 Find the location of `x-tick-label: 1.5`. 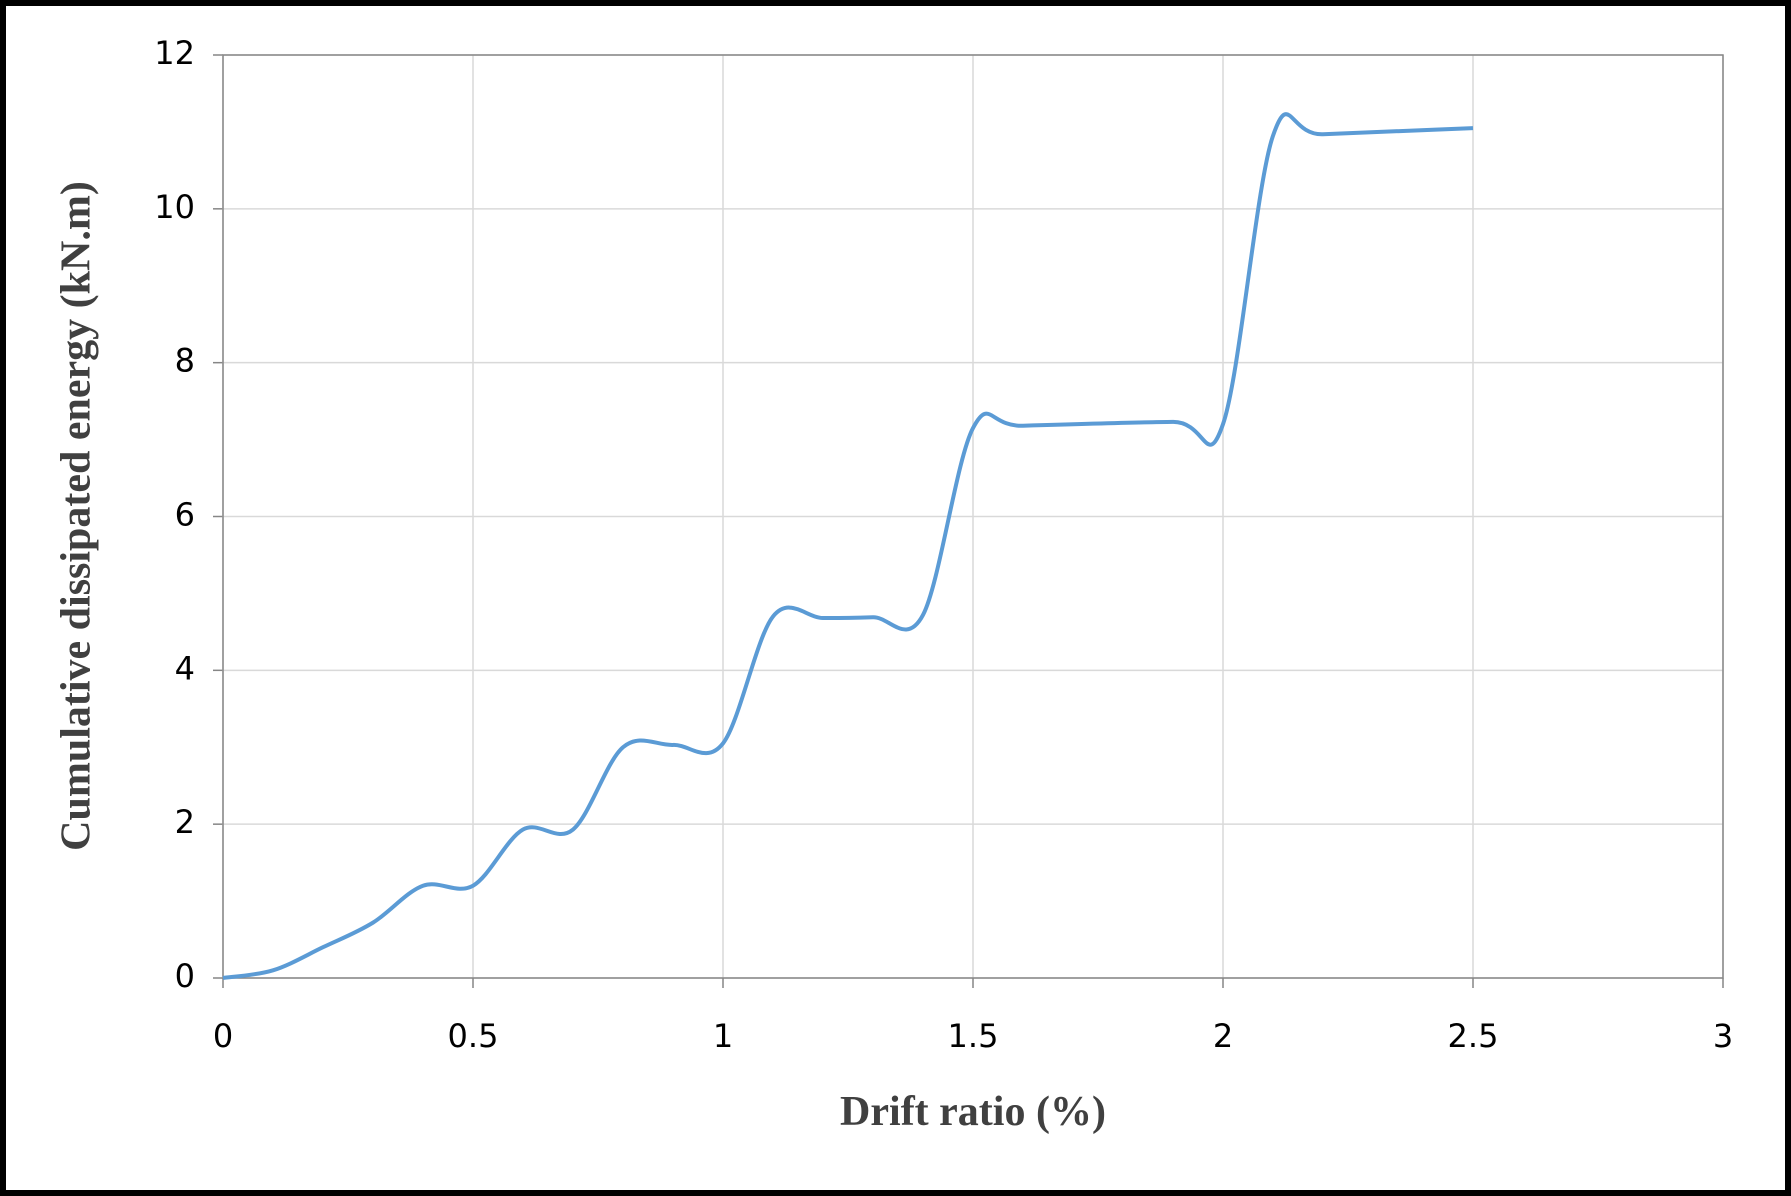

x-tick-label: 1.5 is located at coordinates (973, 1036).